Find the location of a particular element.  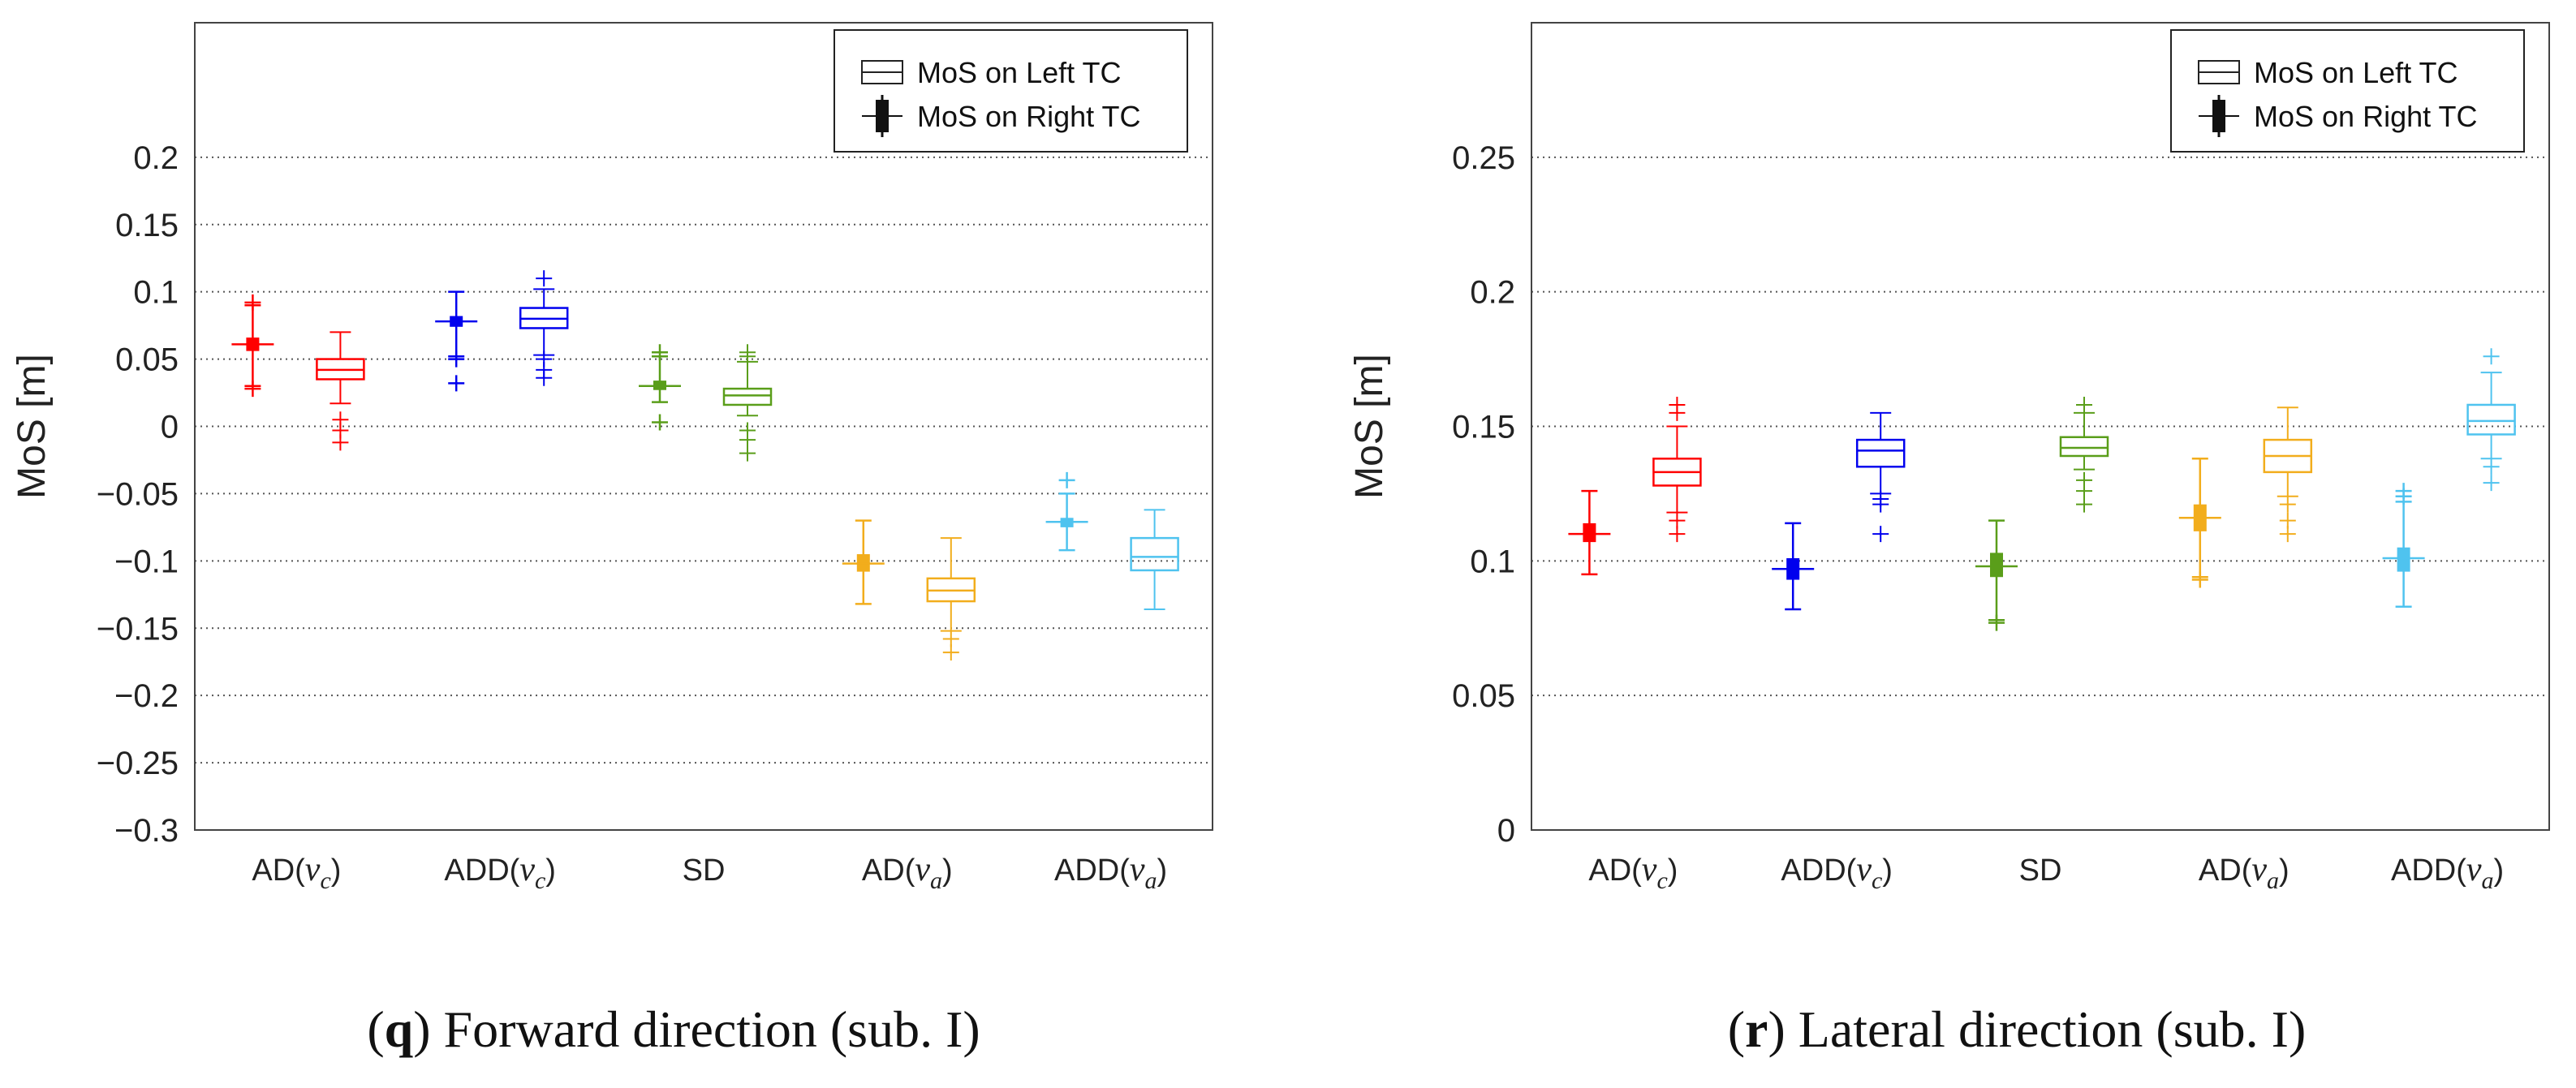

caption-text: Lateral direction (sub. I) is located at coordinates (2052, 1029).